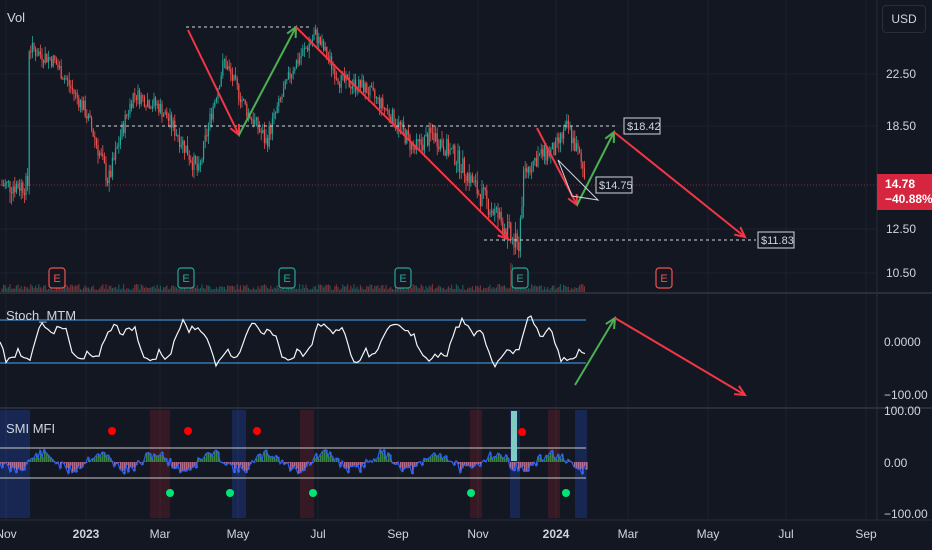 Image resolution: width=932 pixels, height=550 pixels. Describe the element at coordinates (663, 279) in the screenshot. I see `earnings-marker-label: E` at that location.